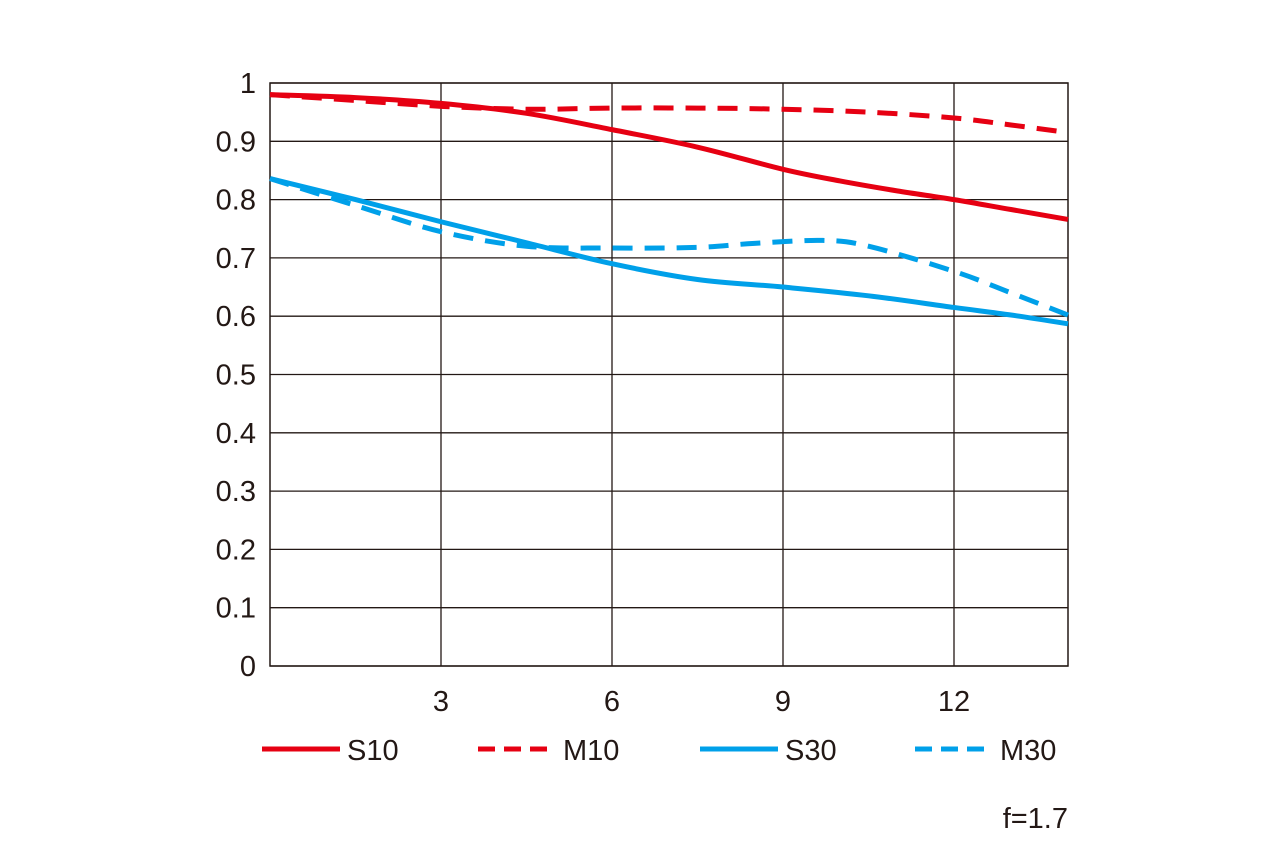 Image resolution: width=1280 pixels, height=860 pixels. Describe the element at coordinates (591, 751) in the screenshot. I see `legend-label-m10: M10` at that location.